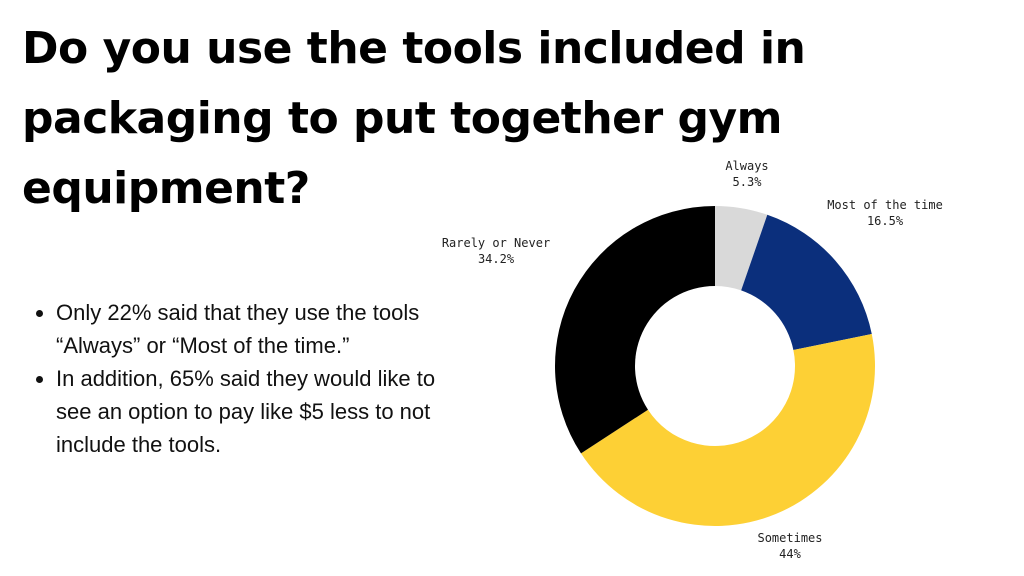 The image size is (1024, 576). Describe the element at coordinates (496, 243) in the screenshot. I see `slice-label: Rarely or Never` at that location.